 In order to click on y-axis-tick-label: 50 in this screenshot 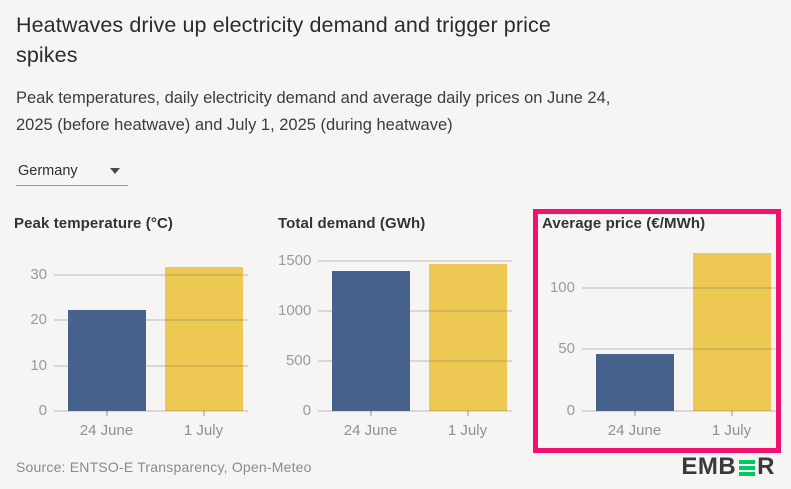, I will do `click(566, 349)`.